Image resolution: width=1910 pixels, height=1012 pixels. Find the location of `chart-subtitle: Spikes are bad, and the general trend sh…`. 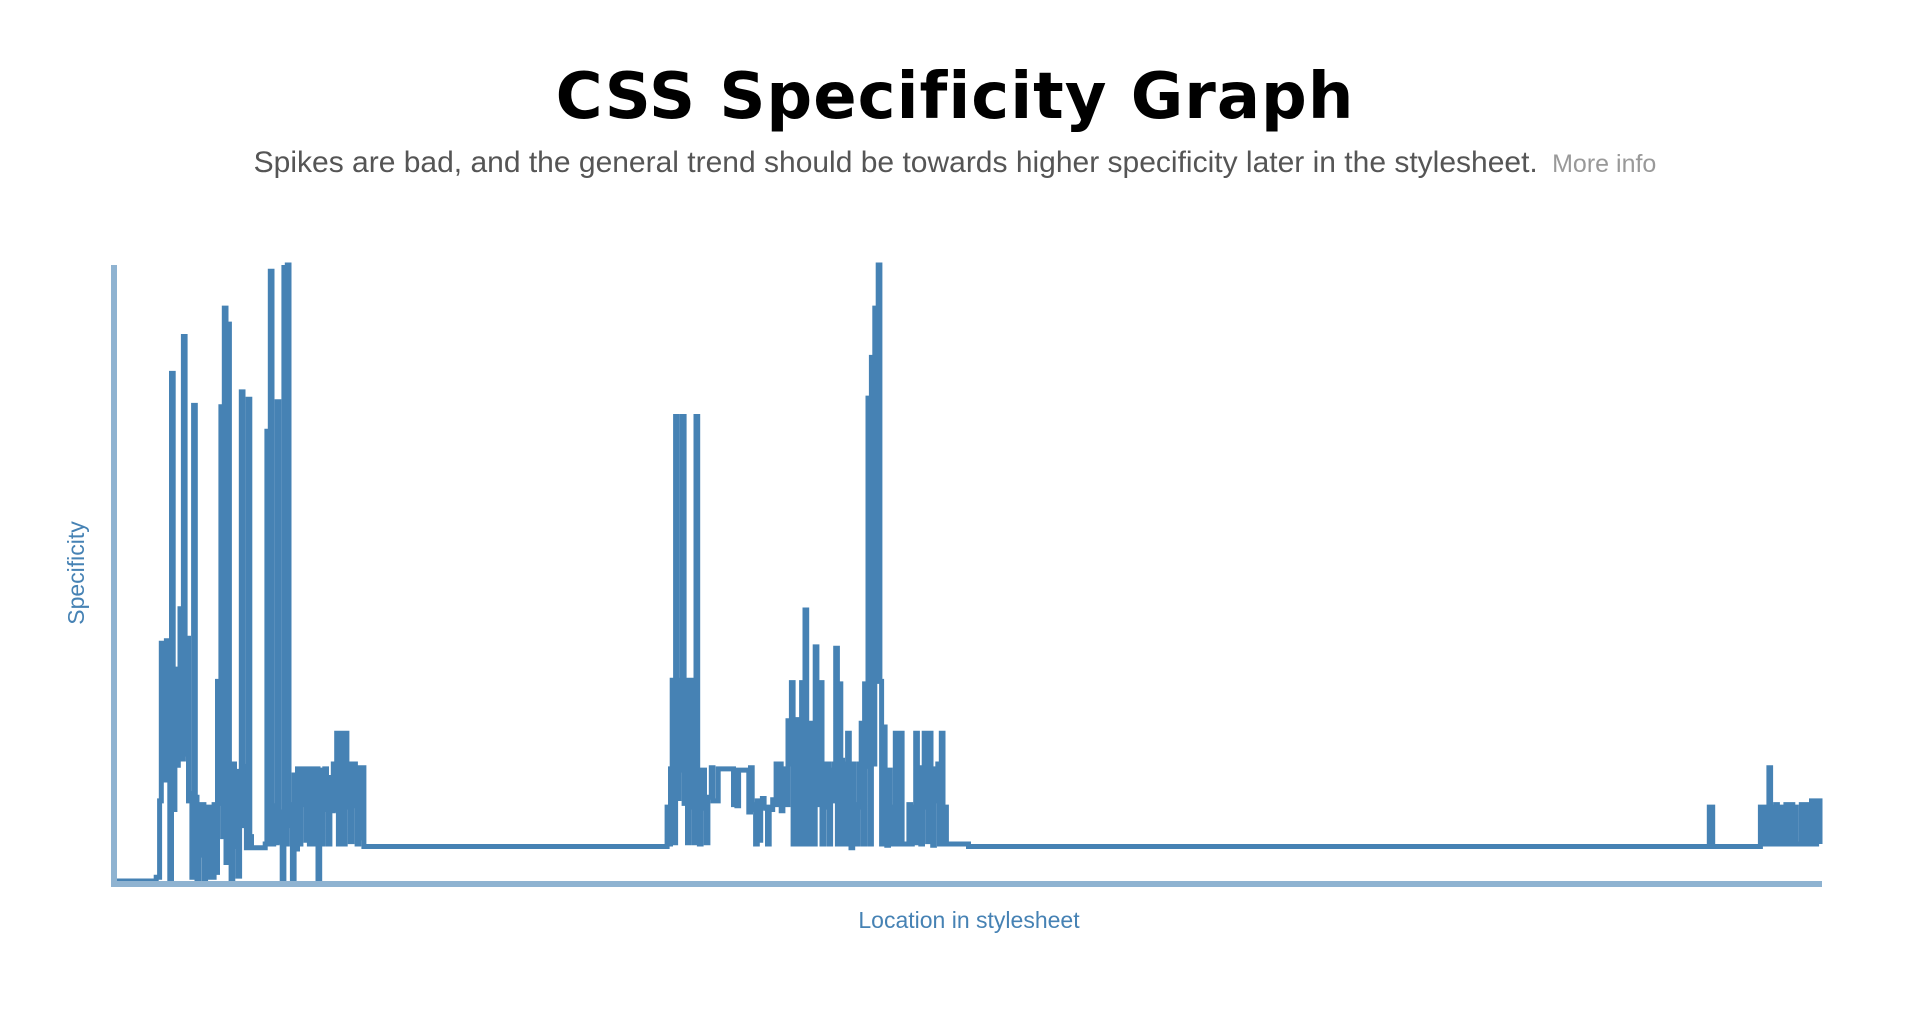

chart-subtitle: Spikes are bad, and the general trend sh… is located at coordinates (955, 163).